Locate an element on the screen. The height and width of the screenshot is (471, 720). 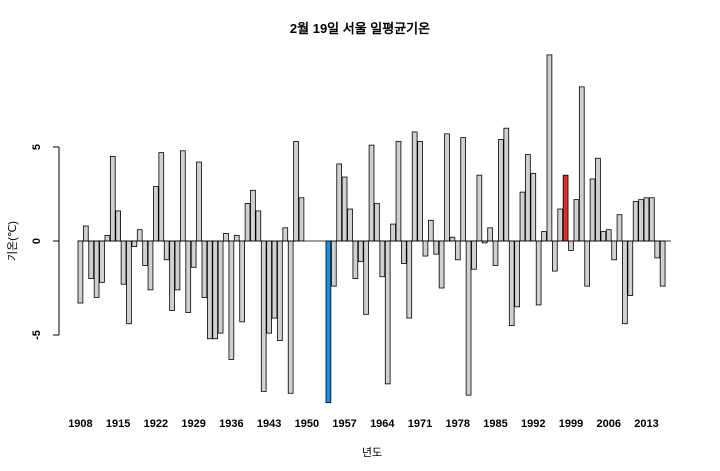
bar-1961 is located at coordinates (366, 277).